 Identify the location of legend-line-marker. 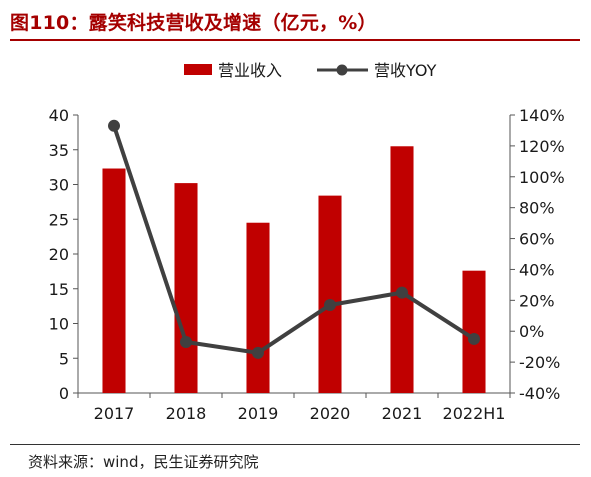
(342, 70).